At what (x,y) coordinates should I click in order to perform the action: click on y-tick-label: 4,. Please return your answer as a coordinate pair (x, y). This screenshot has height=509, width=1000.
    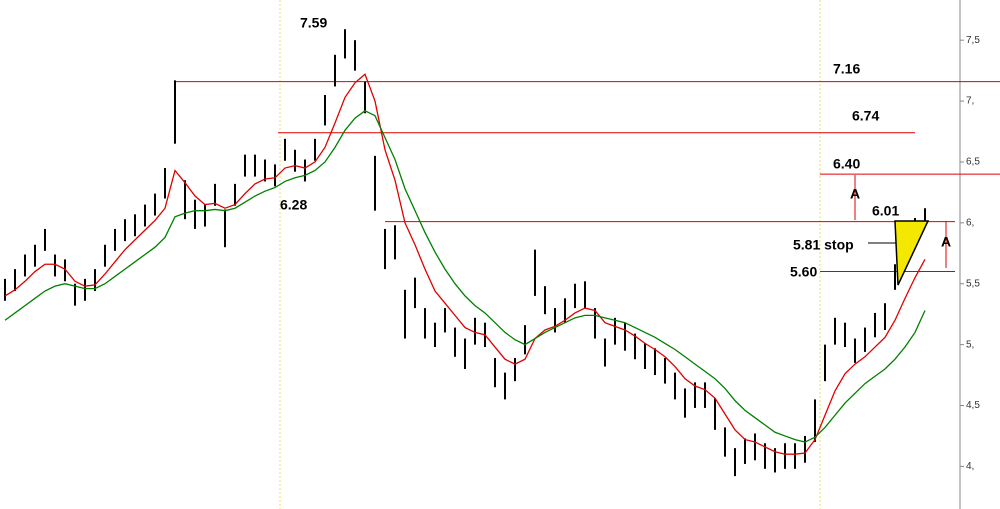
    Looking at the image, I should click on (970, 466).